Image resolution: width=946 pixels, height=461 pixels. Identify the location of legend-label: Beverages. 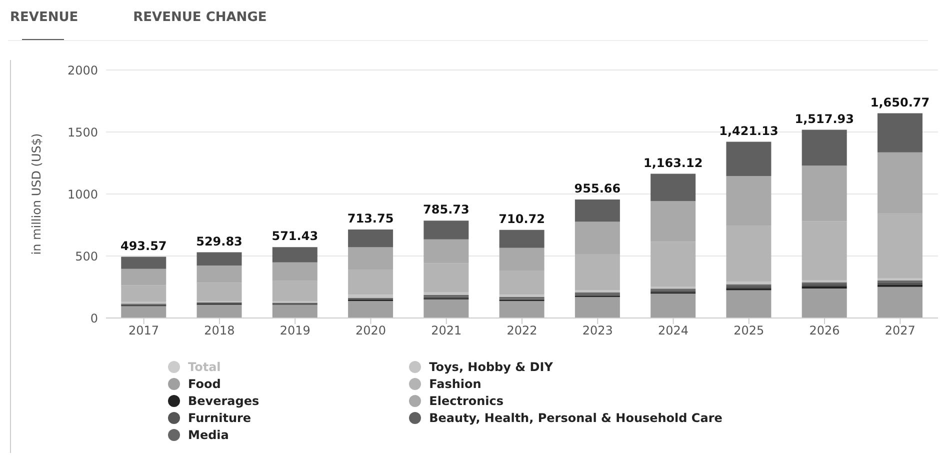
(224, 401).